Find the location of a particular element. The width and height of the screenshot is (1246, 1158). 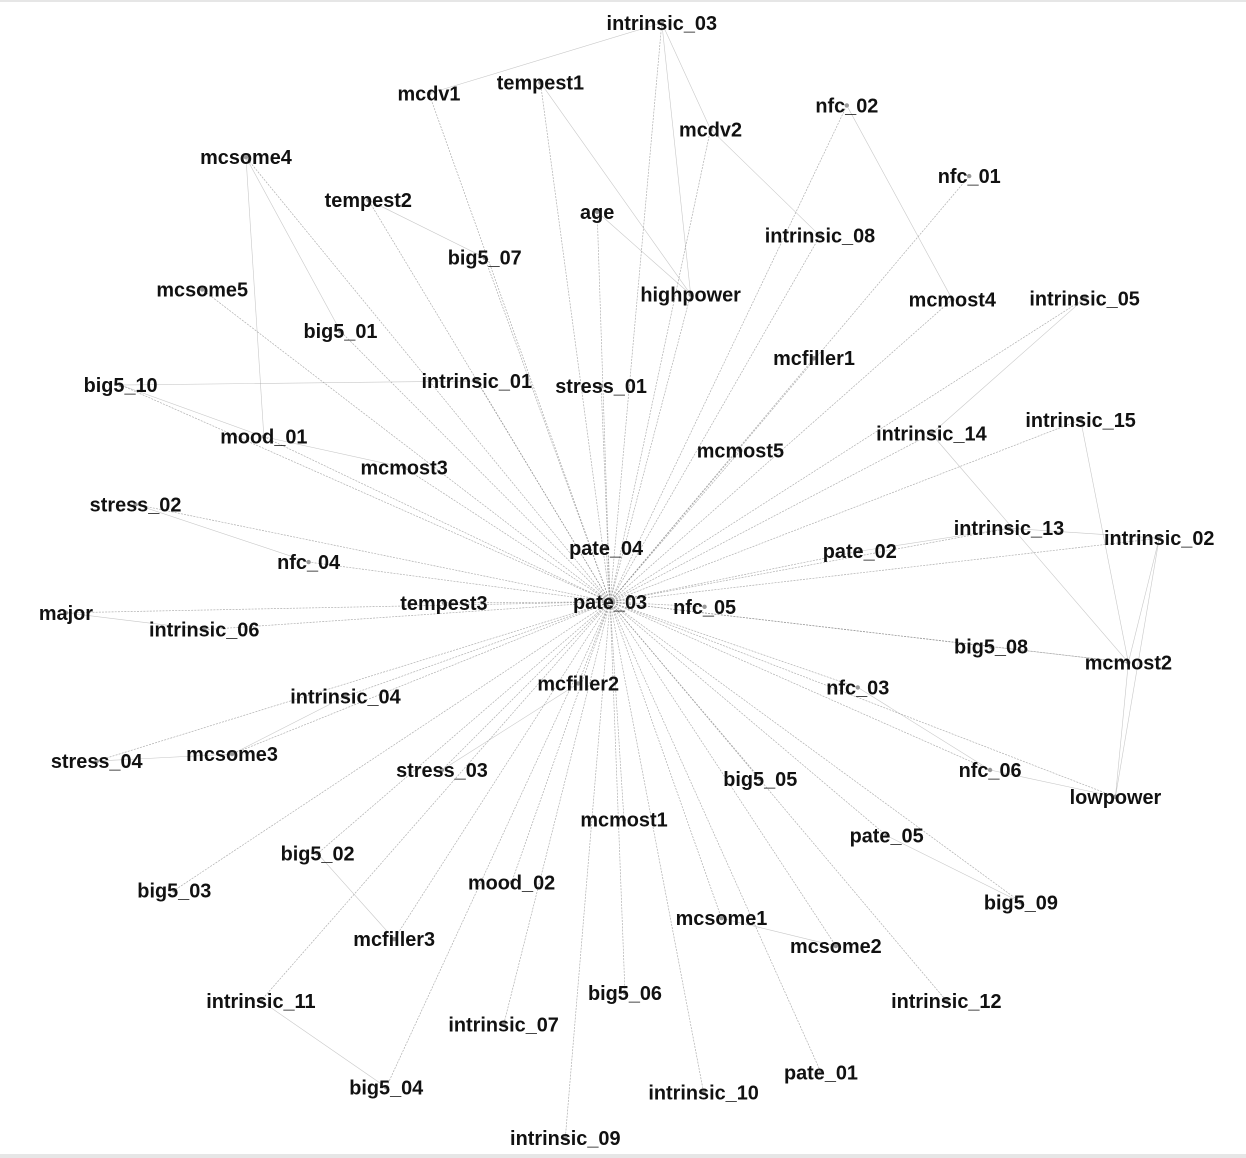

node-dot-highpower is located at coordinates (690, 294).